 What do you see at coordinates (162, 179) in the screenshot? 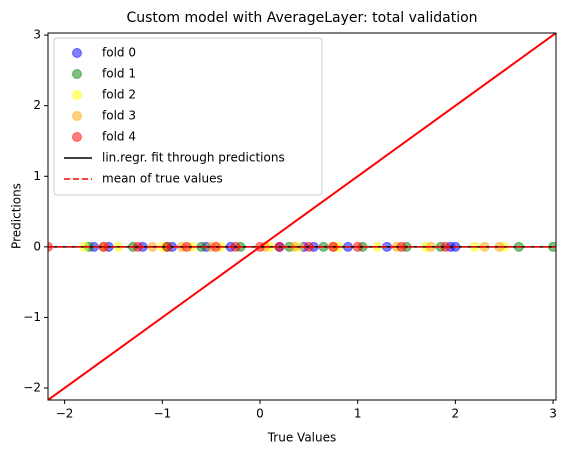
I see `legend-label: mean of true values` at bounding box center [162, 179].